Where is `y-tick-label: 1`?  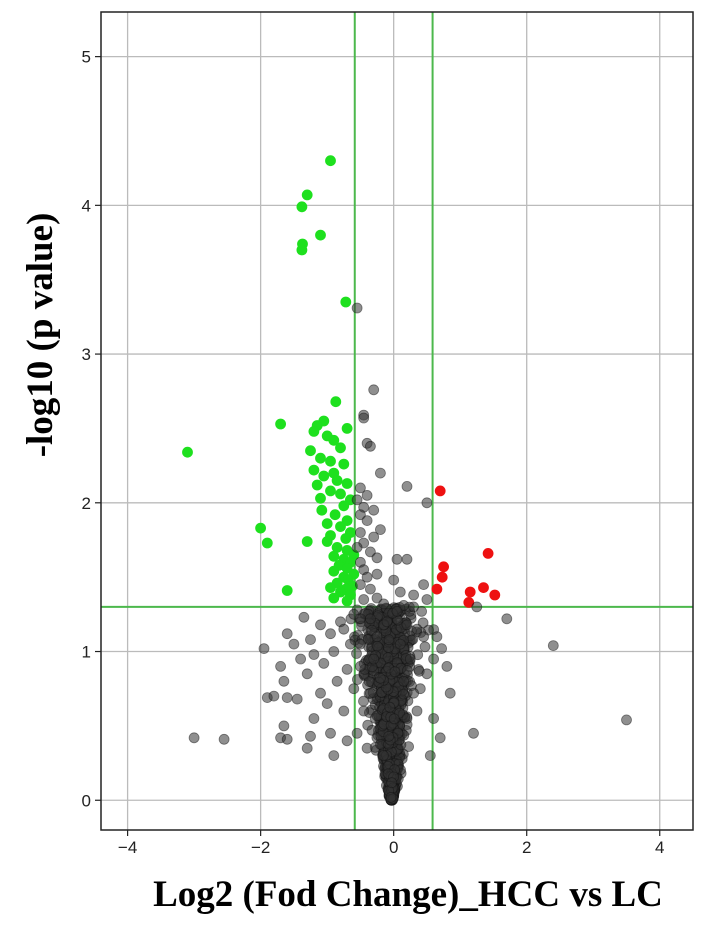
y-tick-label: 1 is located at coordinates (86, 652).